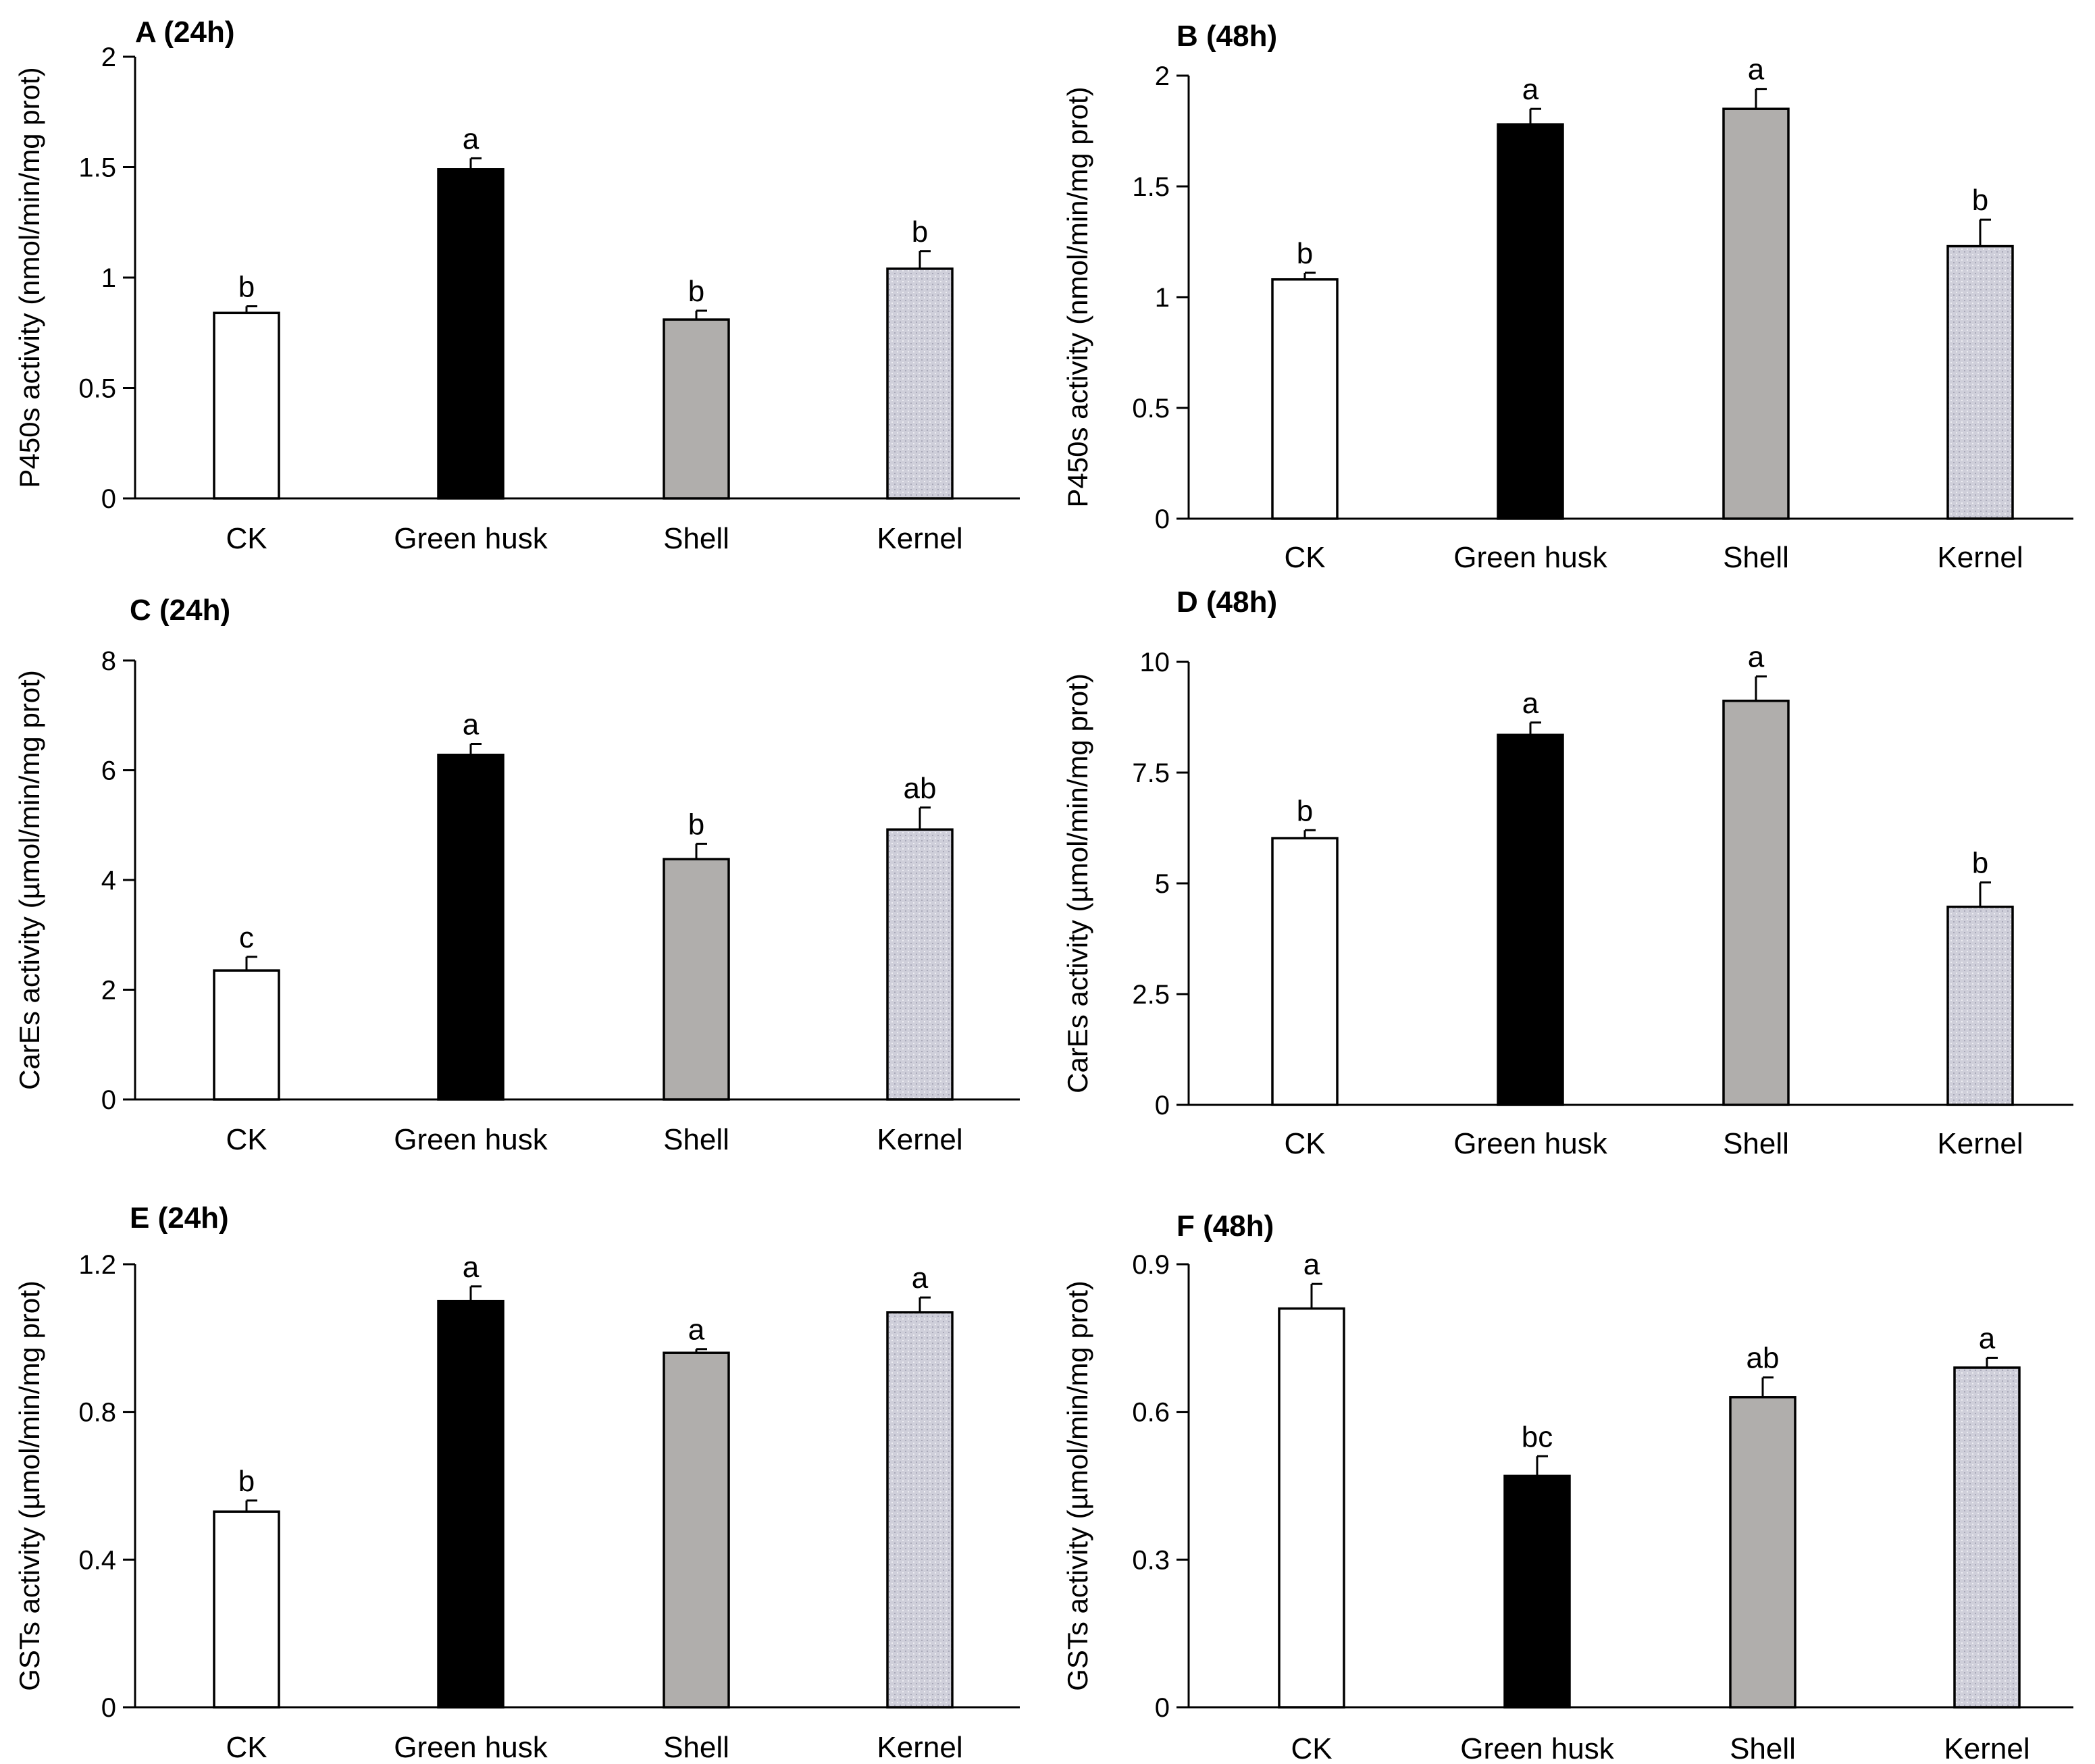 This screenshot has width=2095, height=1764. I want to click on y-tick-label: 10, so click(1155, 662).